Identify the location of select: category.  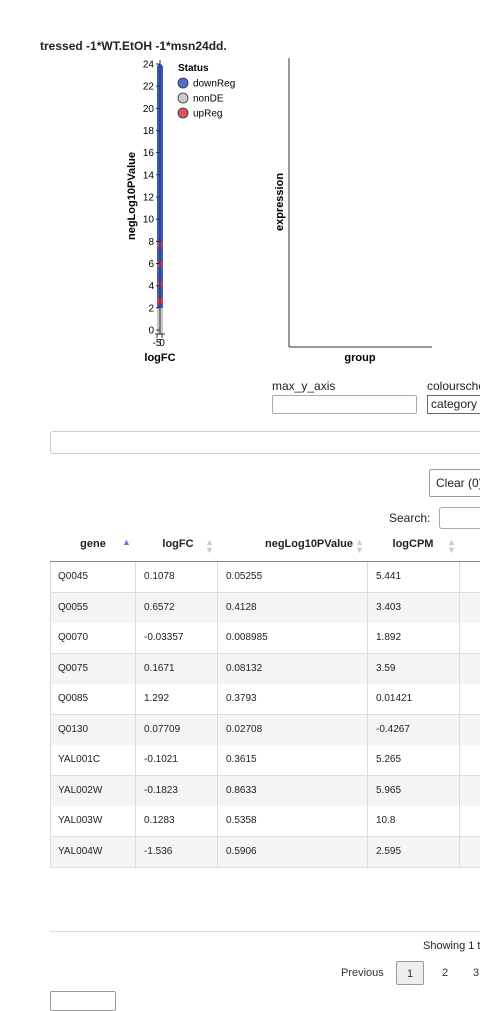
(453, 404).